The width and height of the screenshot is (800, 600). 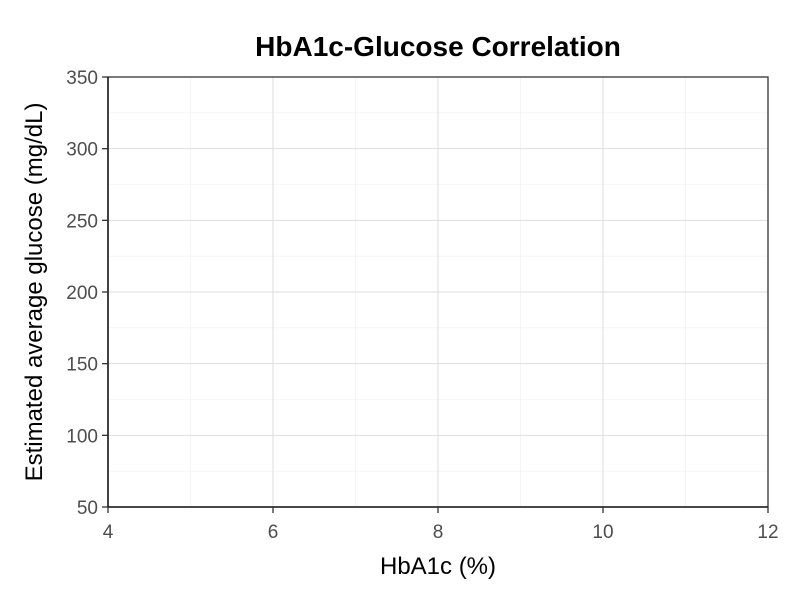 I want to click on y-axis-ticks: 50 100 150 200 250 300 350, so click(x=87, y=293).